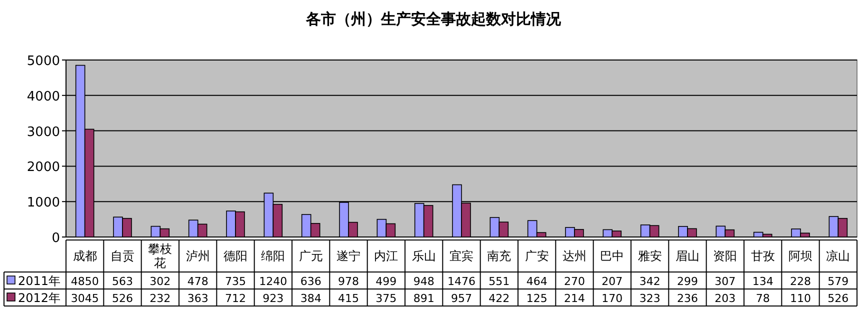  What do you see at coordinates (574, 256) in the screenshot?
I see `x-tick-label: 达州` at bounding box center [574, 256].